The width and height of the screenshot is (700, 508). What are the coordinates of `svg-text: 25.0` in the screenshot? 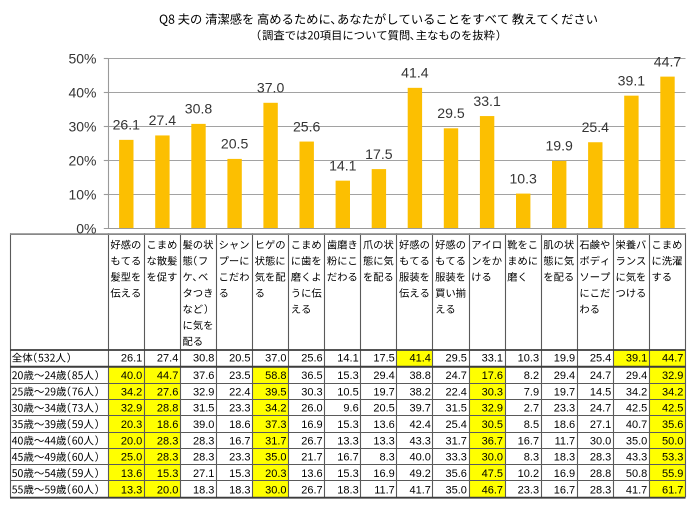 It's located at (131, 458).